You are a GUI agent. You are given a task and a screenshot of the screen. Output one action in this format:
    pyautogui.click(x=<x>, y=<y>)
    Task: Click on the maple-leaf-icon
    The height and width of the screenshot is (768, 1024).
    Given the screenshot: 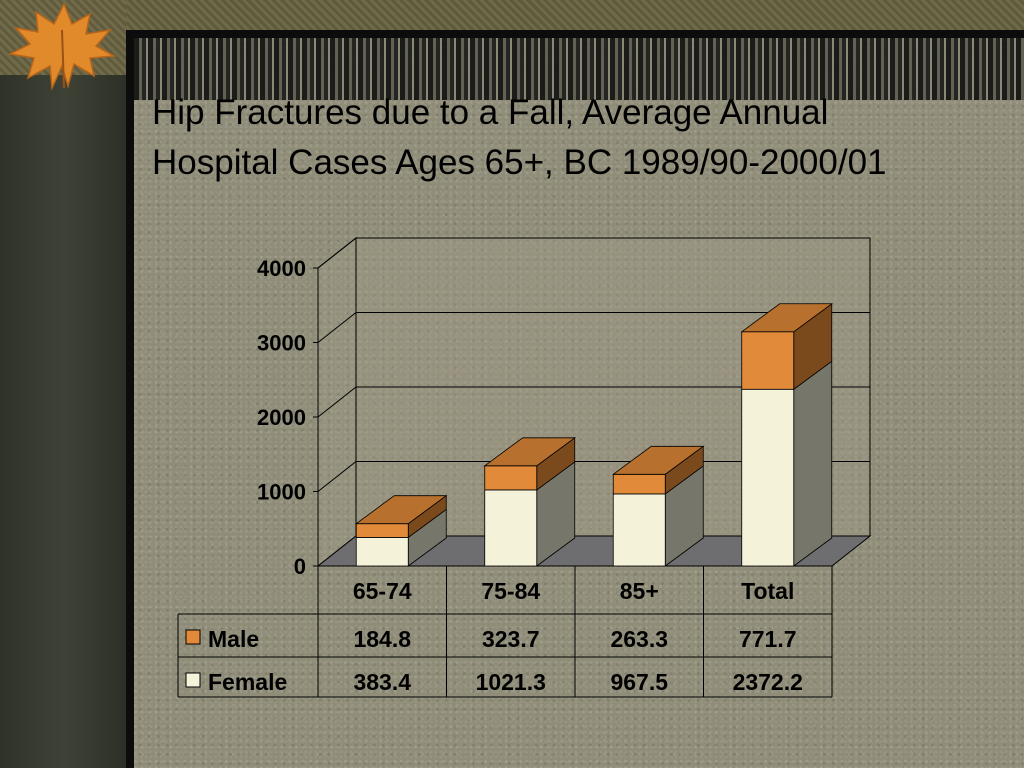 What is the action you would take?
    pyautogui.click(x=62, y=46)
    